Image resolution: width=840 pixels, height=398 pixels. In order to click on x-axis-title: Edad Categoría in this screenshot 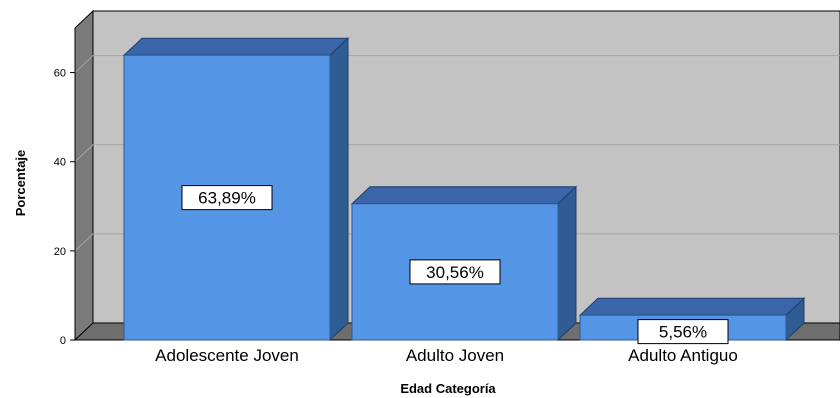, I will do `click(448, 388)`.